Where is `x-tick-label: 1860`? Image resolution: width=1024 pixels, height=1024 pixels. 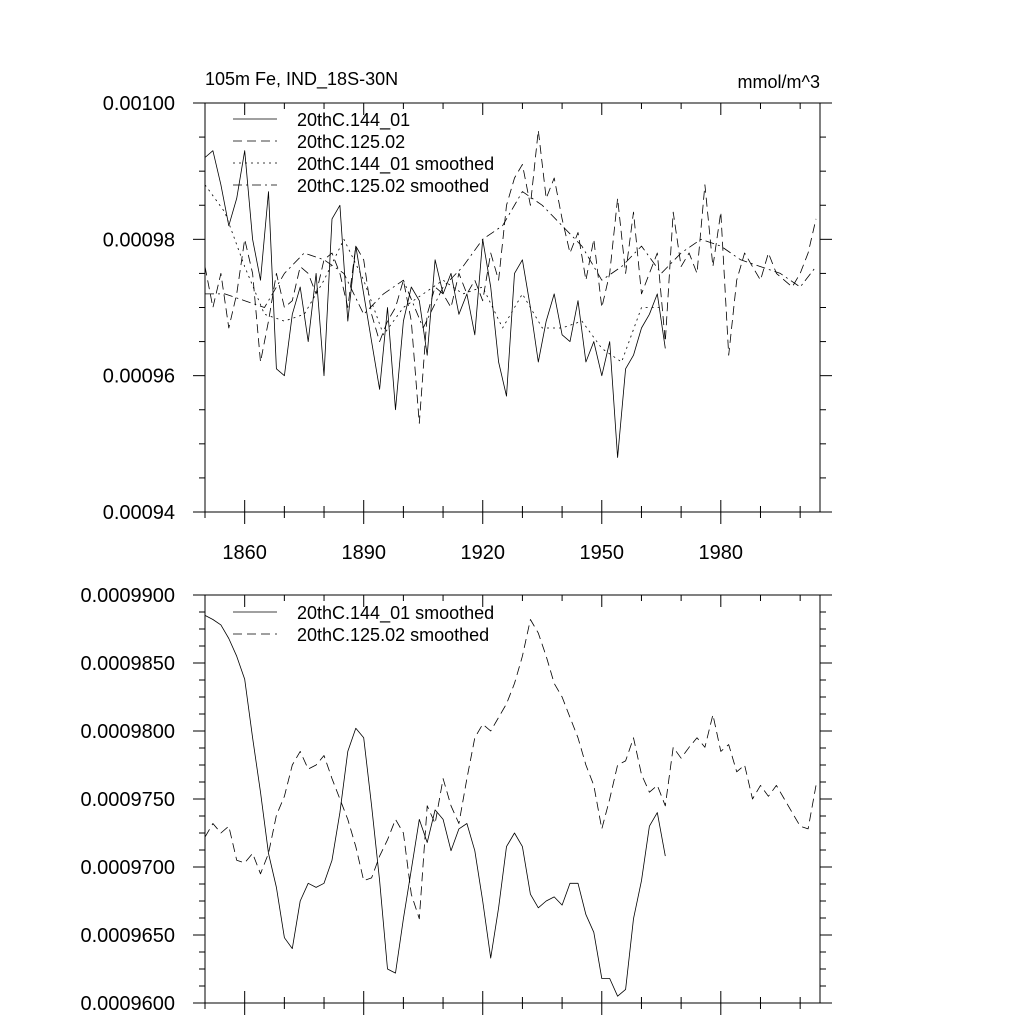 x-tick-label: 1860 is located at coordinates (244, 553).